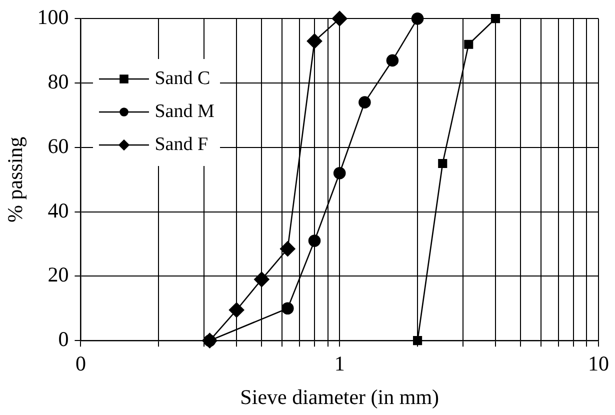 This screenshot has height=415, width=615. Describe the element at coordinates (58, 274) in the screenshot. I see `y-tick-label: 20` at that location.